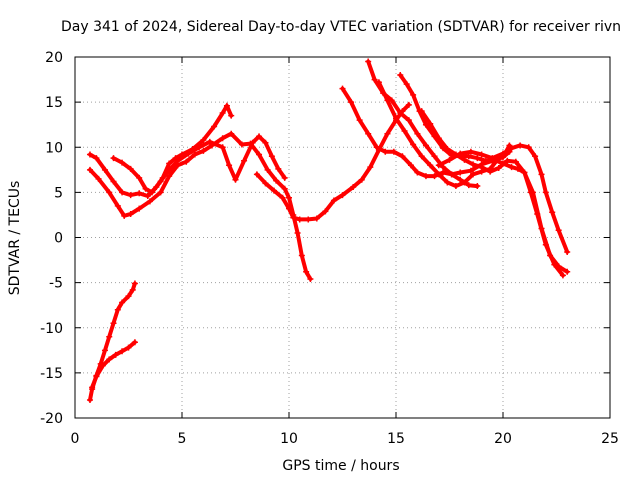 Image resolution: width=640 pixels, height=480 pixels. I want to click on x-tick-label: 5, so click(182, 439).